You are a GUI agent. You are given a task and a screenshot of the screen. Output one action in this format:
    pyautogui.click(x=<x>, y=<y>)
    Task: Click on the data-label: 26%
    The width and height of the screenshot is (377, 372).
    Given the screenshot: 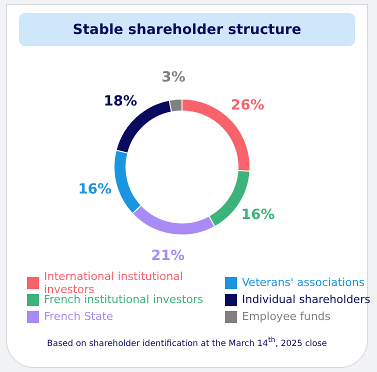 What is the action you would take?
    pyautogui.click(x=247, y=105)
    